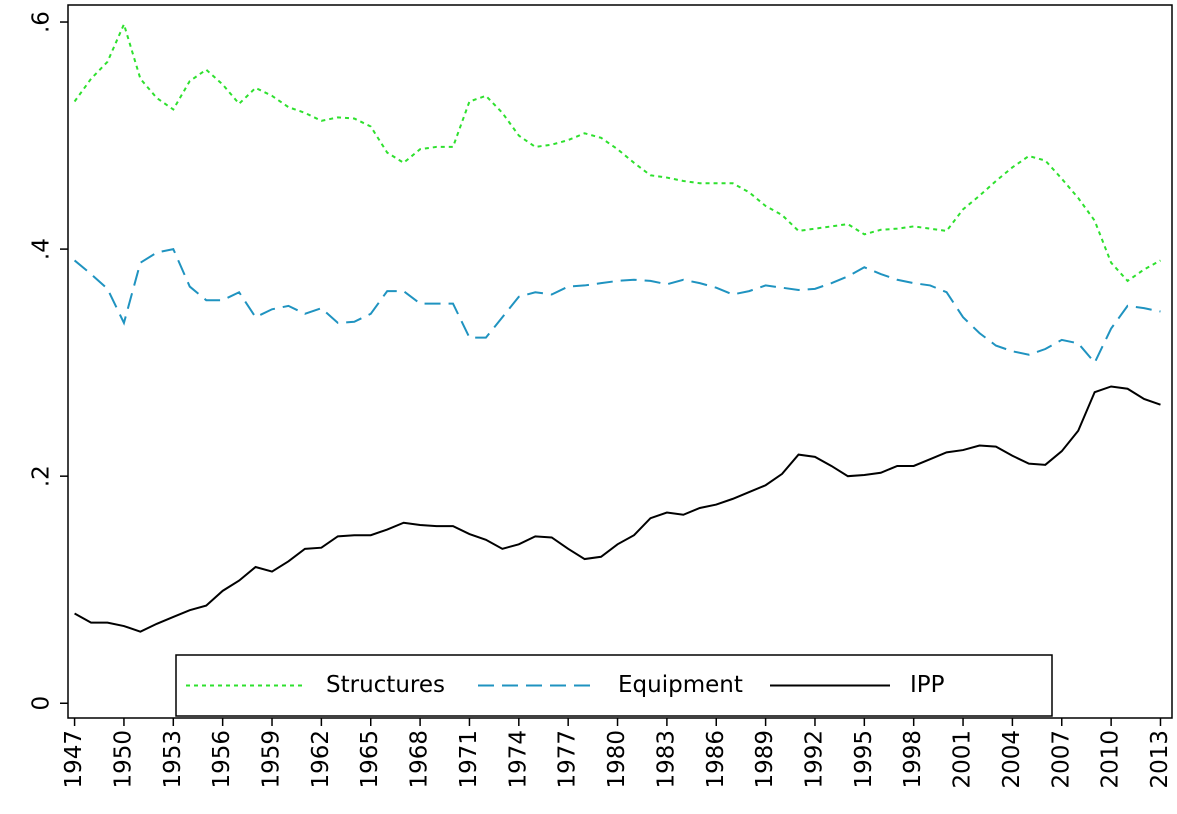 Image resolution: width=1177 pixels, height=814 pixels. What do you see at coordinates (568, 759) in the screenshot?
I see `x-tick-label: 1977` at bounding box center [568, 759].